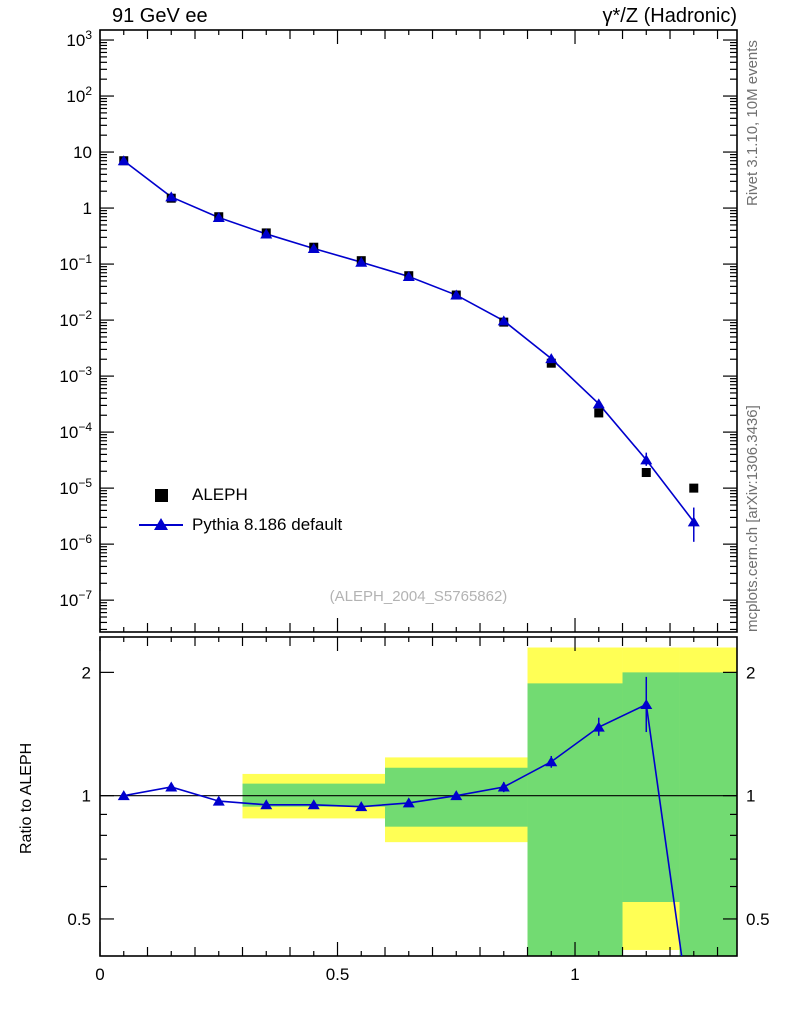 Image resolution: width=786 pixels, height=1024 pixels. I want to click on legend-item-mc: Pythia 8.186 default, so click(240, 525).